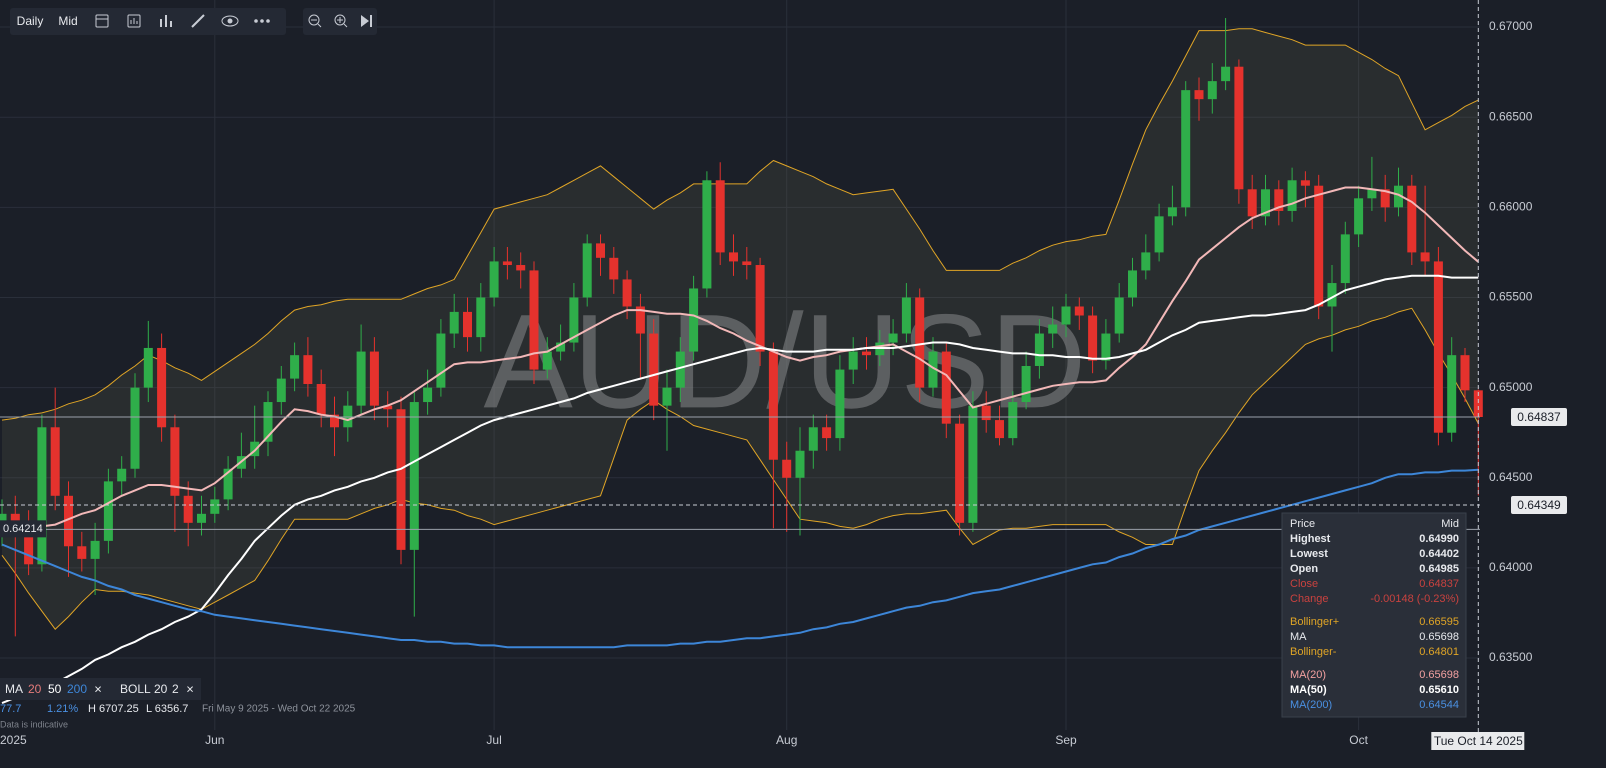 The height and width of the screenshot is (768, 1606). I want to click on crosshair-label-bg, so click(1478, 741).